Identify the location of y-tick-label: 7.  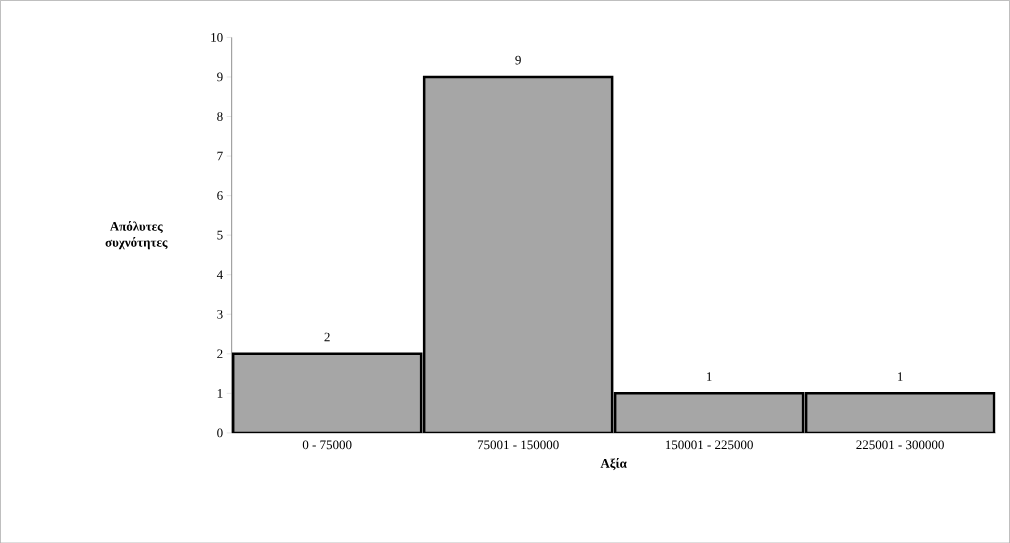
(220, 156).